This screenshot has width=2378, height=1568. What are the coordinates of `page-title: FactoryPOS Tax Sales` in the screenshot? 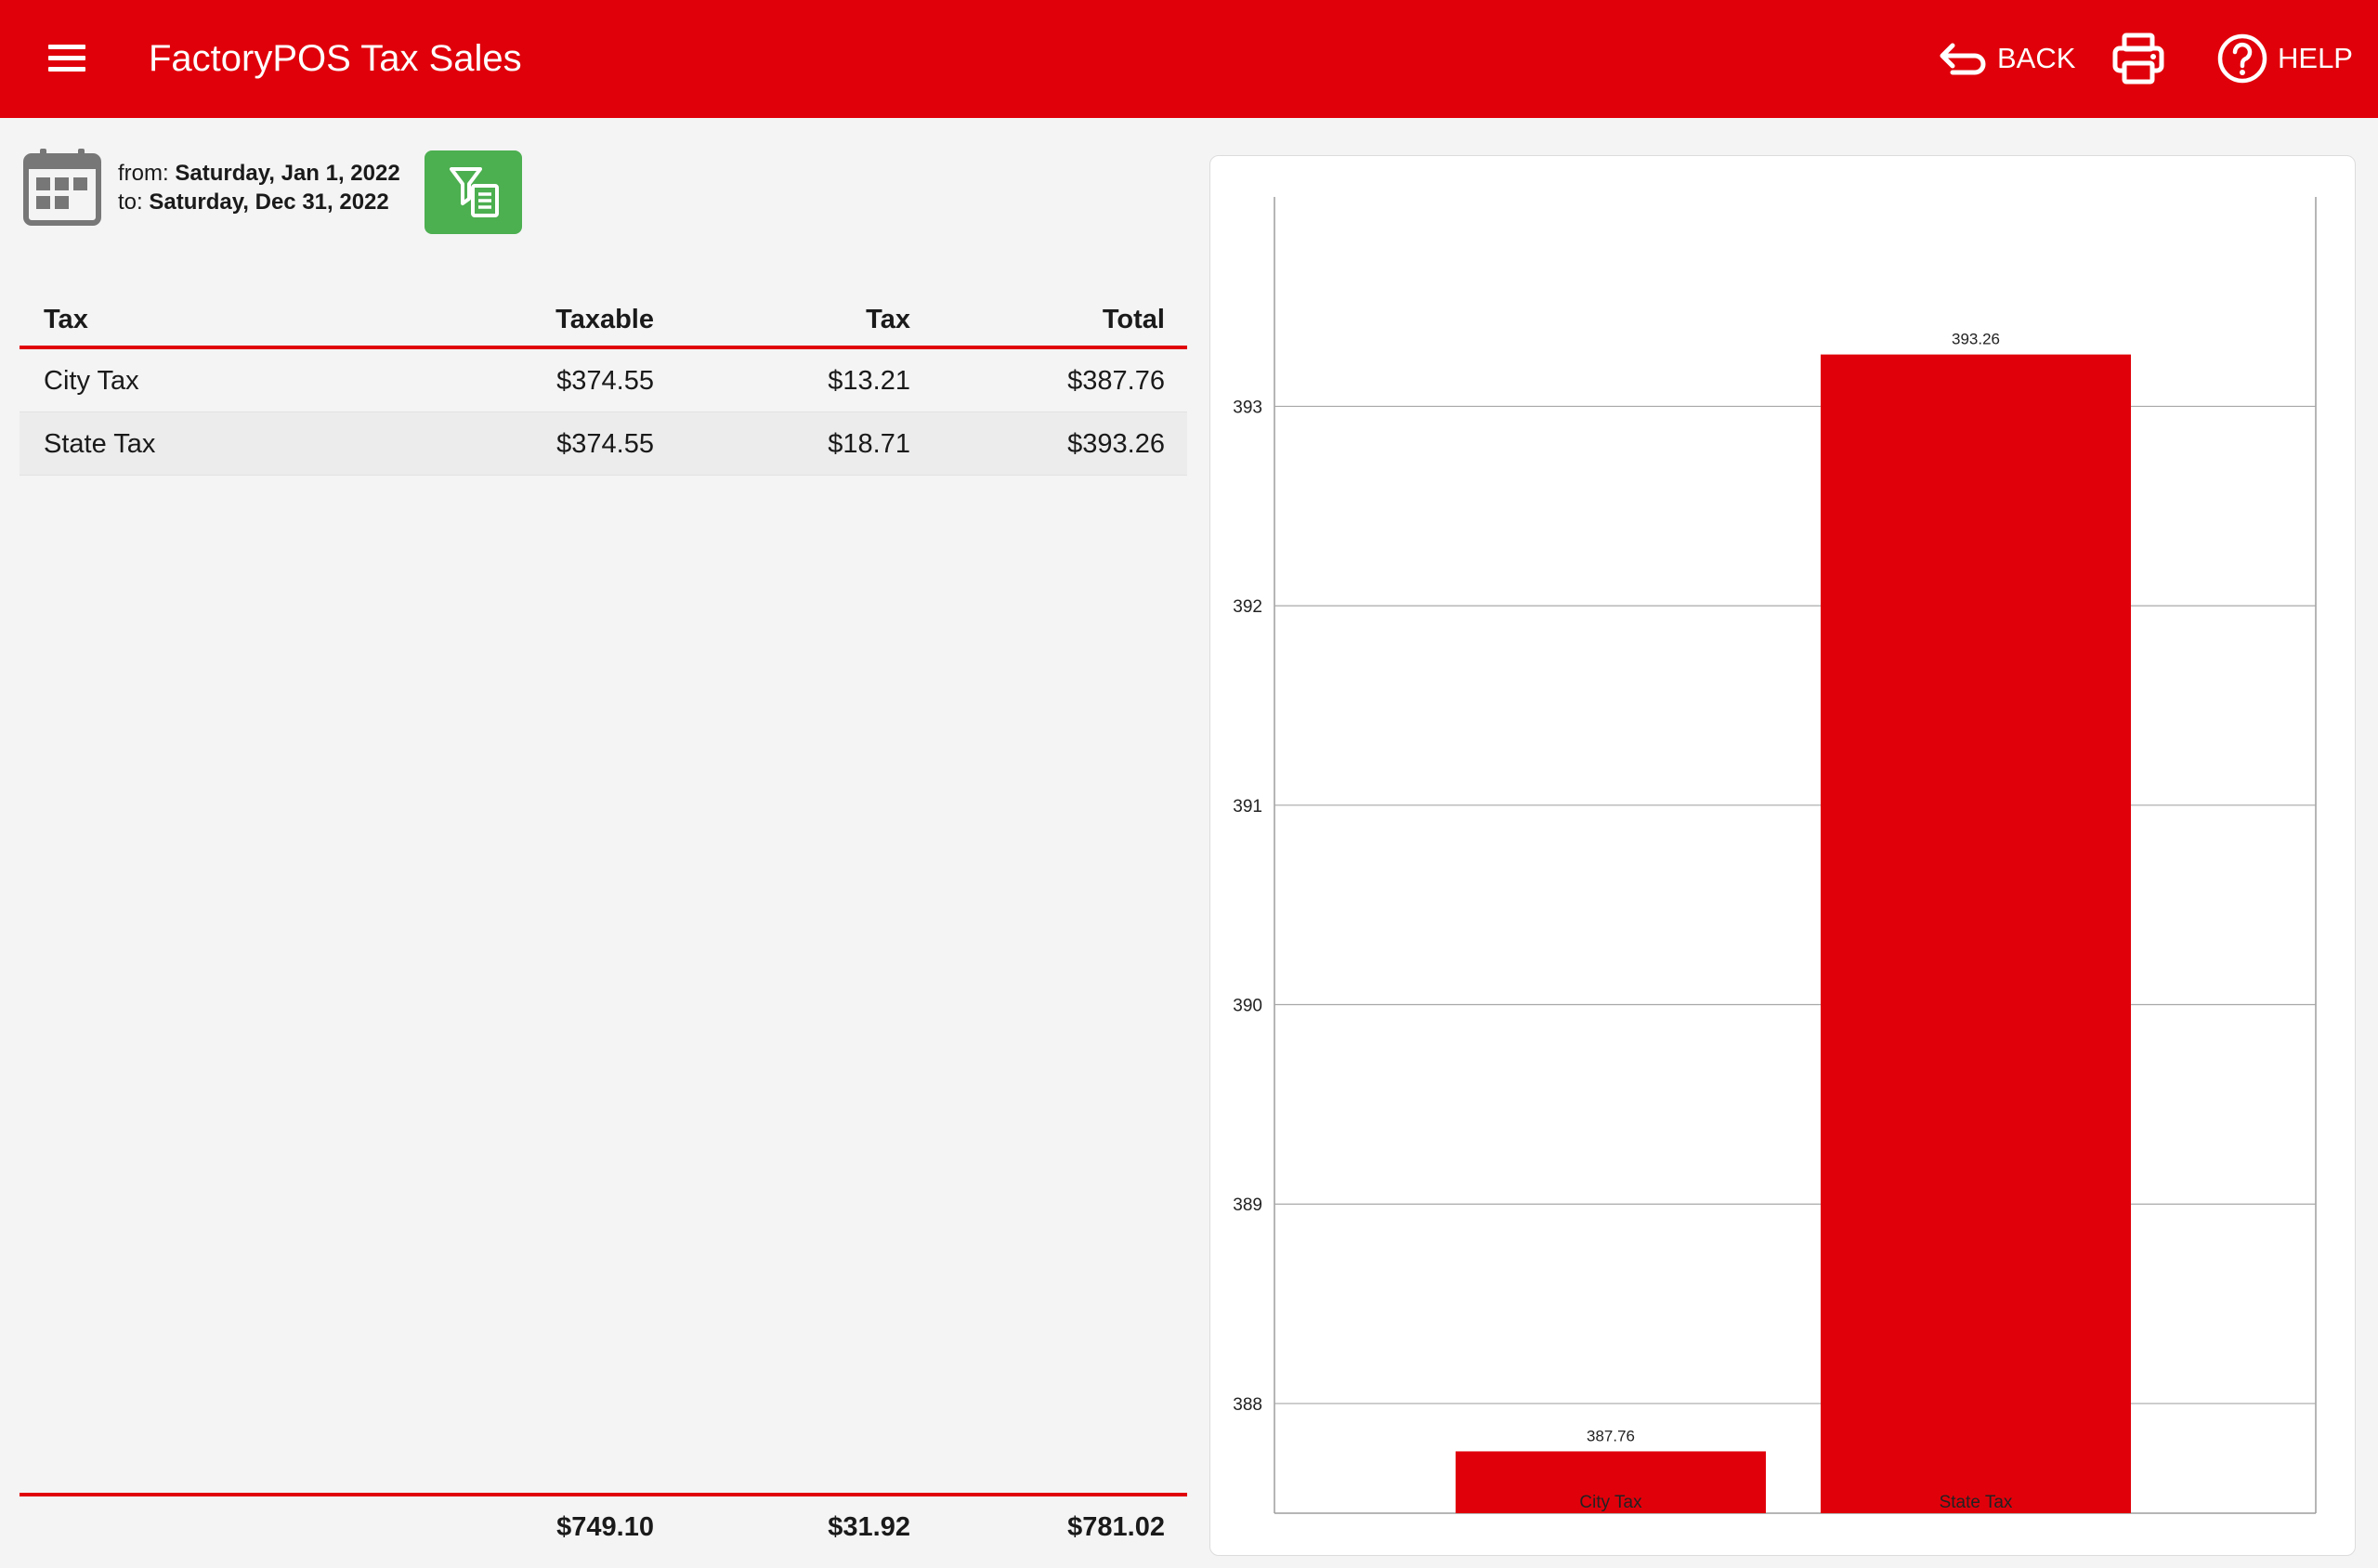 It's located at (335, 58).